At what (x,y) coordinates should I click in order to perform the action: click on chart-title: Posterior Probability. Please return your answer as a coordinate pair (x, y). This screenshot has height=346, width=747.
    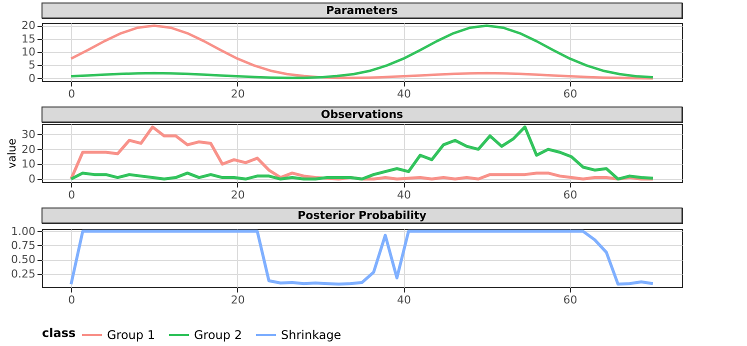
    Looking at the image, I should click on (362, 215).